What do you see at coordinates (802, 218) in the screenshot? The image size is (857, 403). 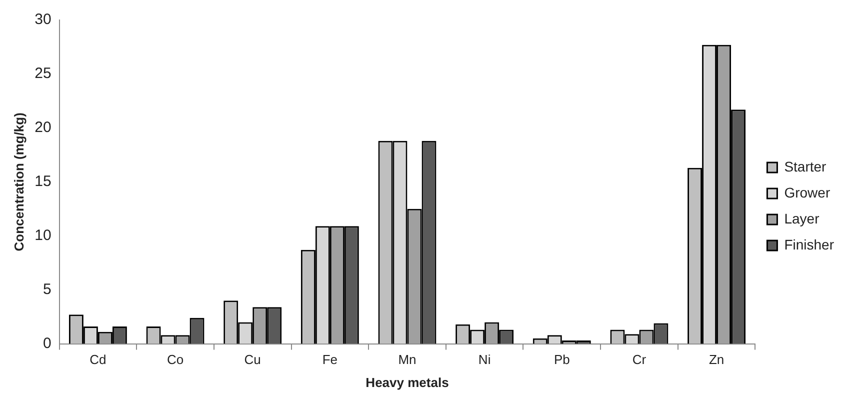 I see `legend-label: Layer` at bounding box center [802, 218].